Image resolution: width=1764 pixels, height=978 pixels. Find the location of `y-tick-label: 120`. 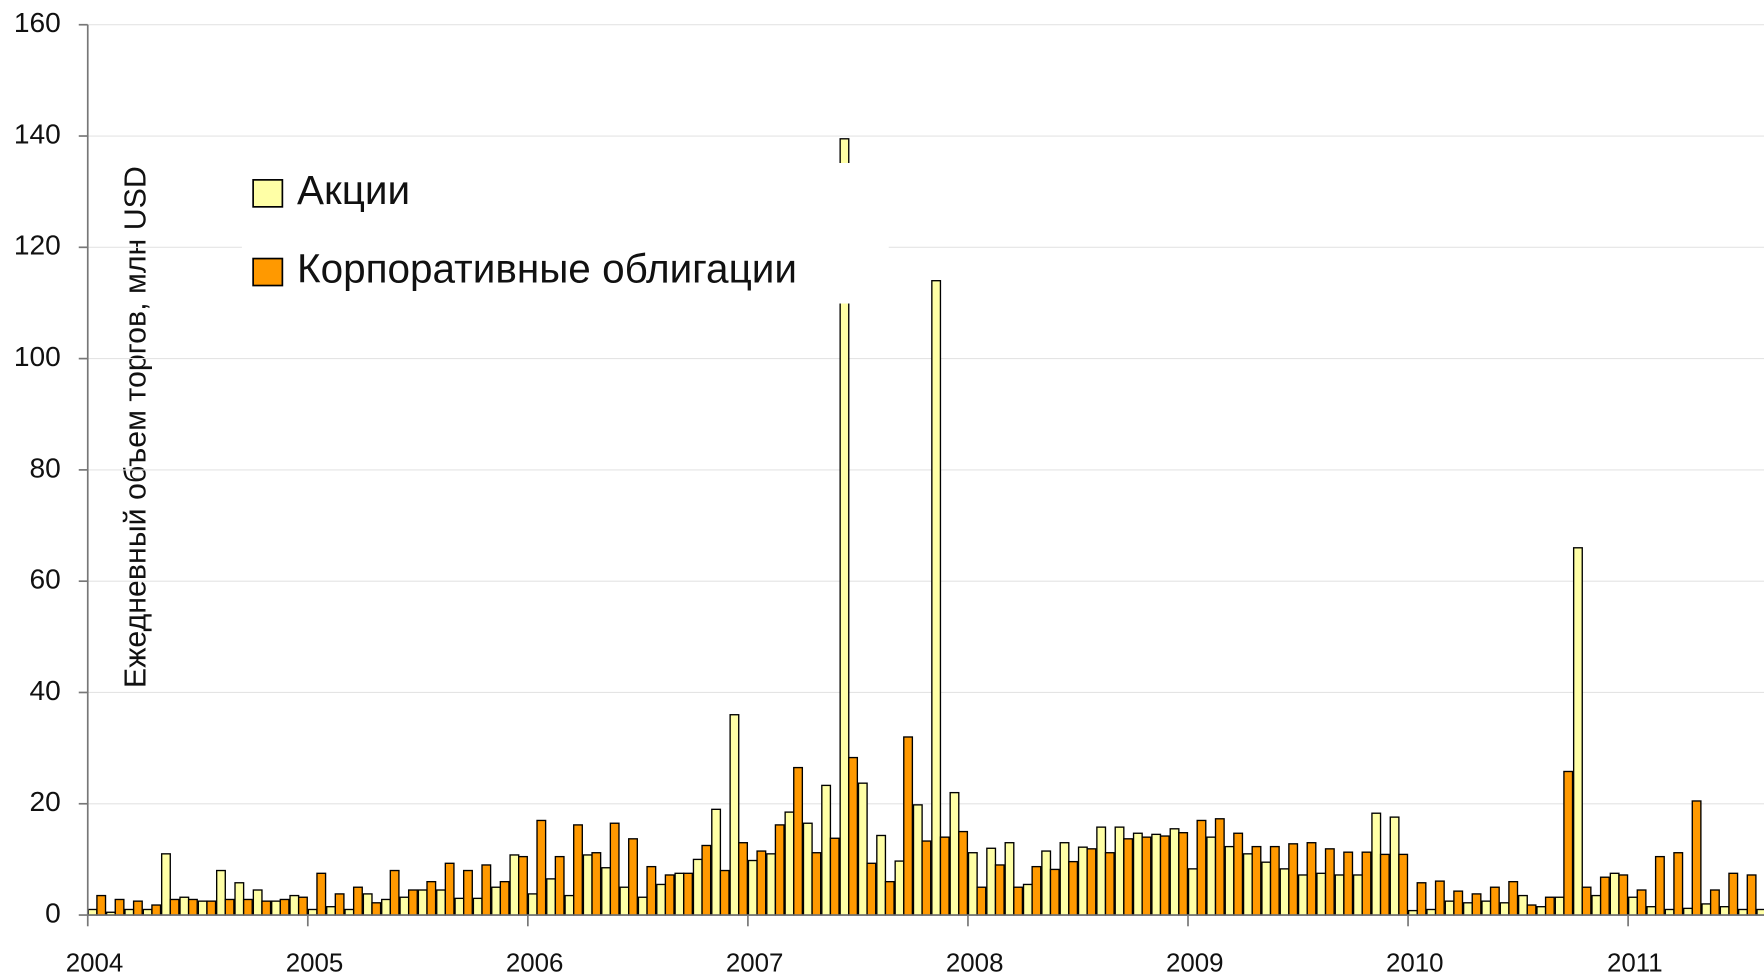

y-tick-label: 120 is located at coordinates (37, 245).